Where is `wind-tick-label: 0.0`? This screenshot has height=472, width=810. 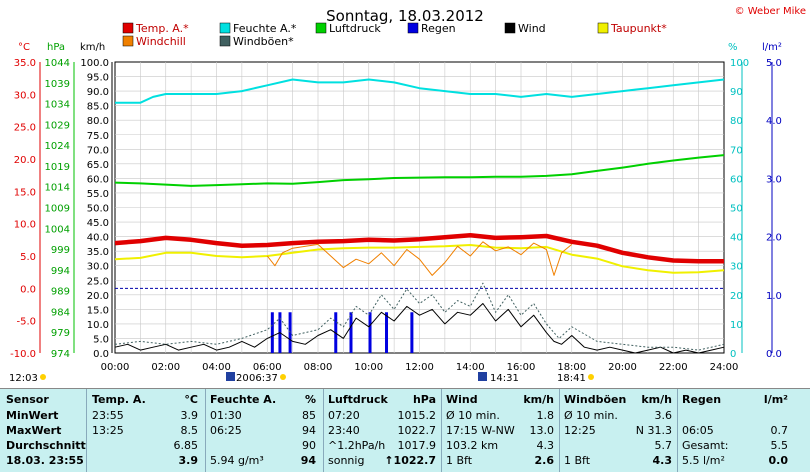
wind-tick-label: 0.0 is located at coordinates (101, 354).